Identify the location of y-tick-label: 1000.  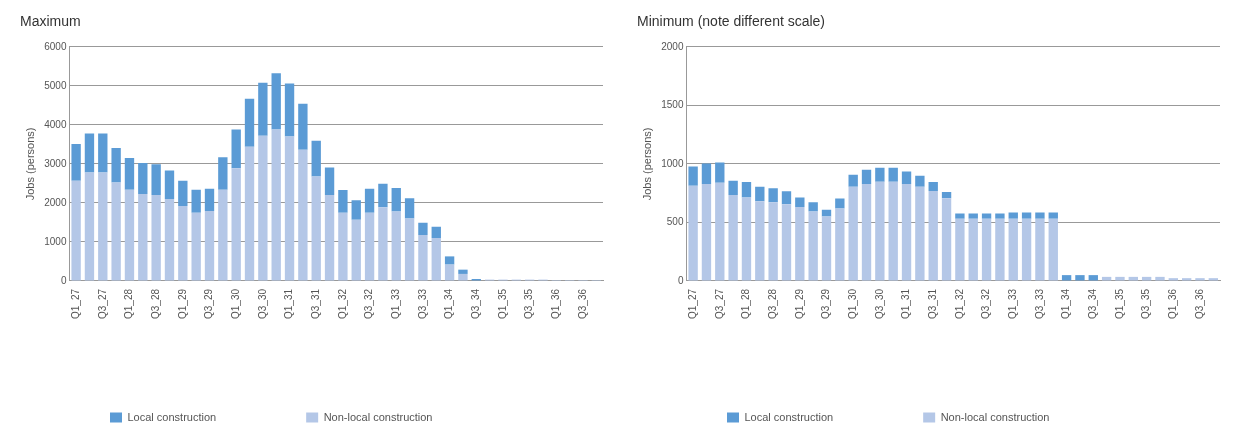
(672, 163).